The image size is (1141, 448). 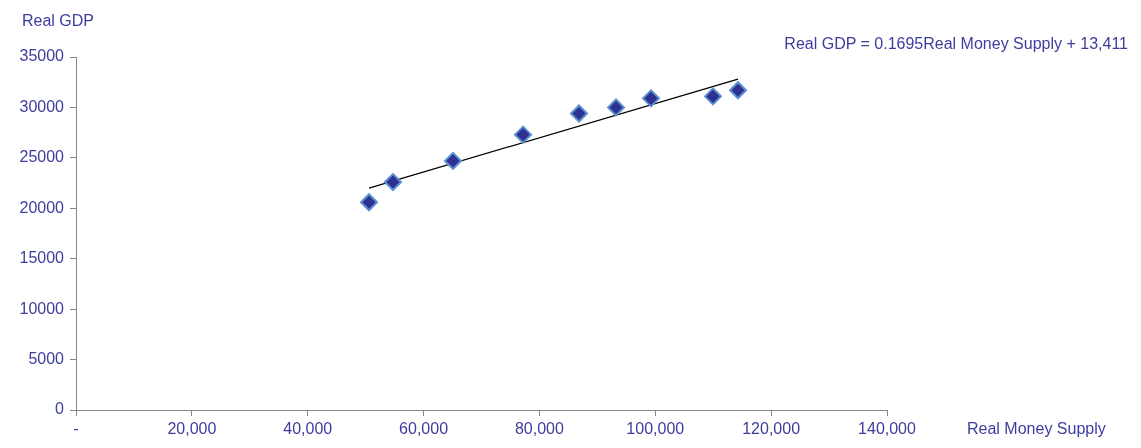 I want to click on x-tick-label: 20,000, so click(x=192, y=429).